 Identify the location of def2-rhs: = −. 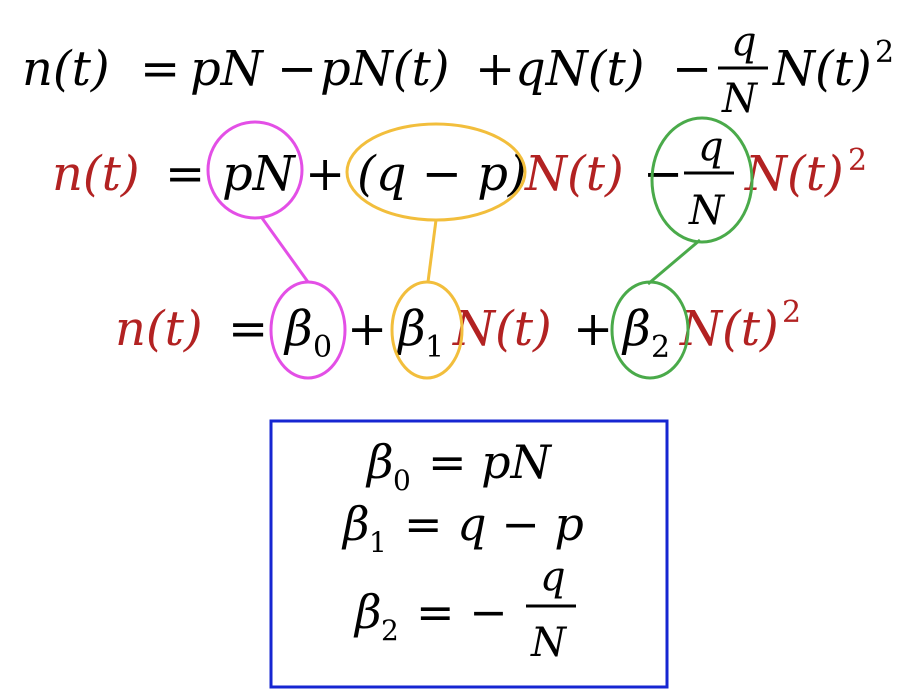
(462, 612).